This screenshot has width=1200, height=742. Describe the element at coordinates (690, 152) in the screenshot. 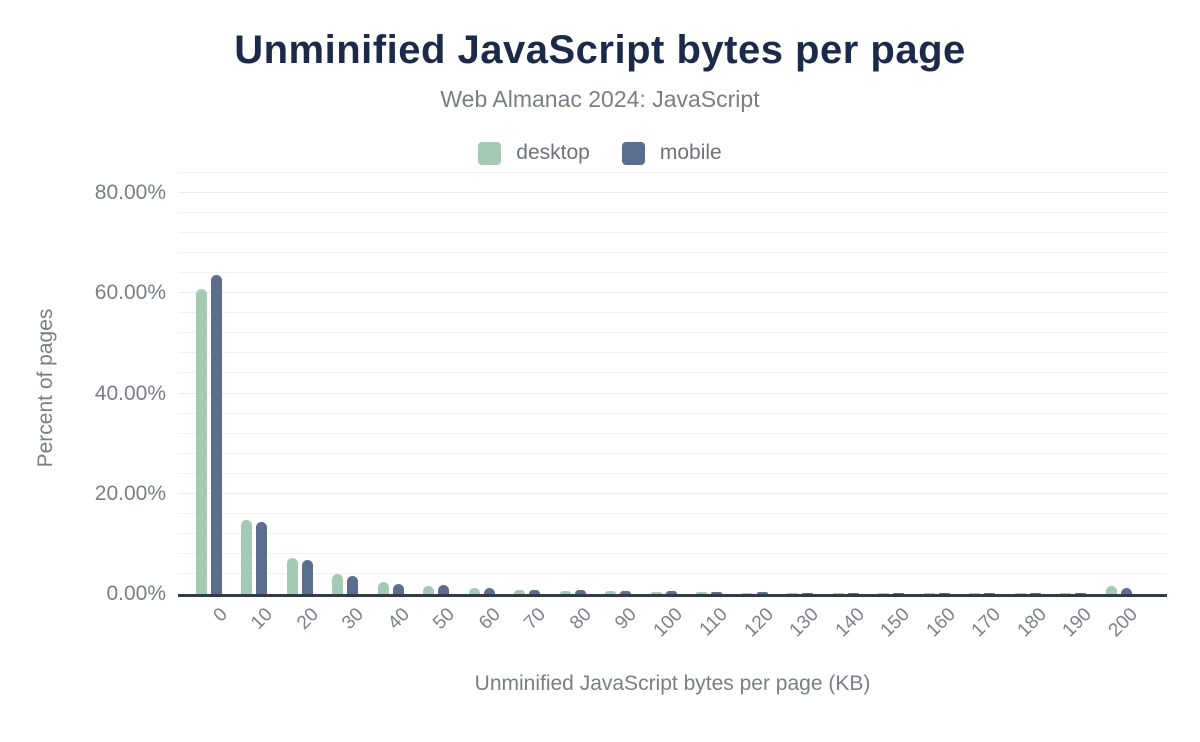

I see `legend-label-mobile: mobile` at that location.